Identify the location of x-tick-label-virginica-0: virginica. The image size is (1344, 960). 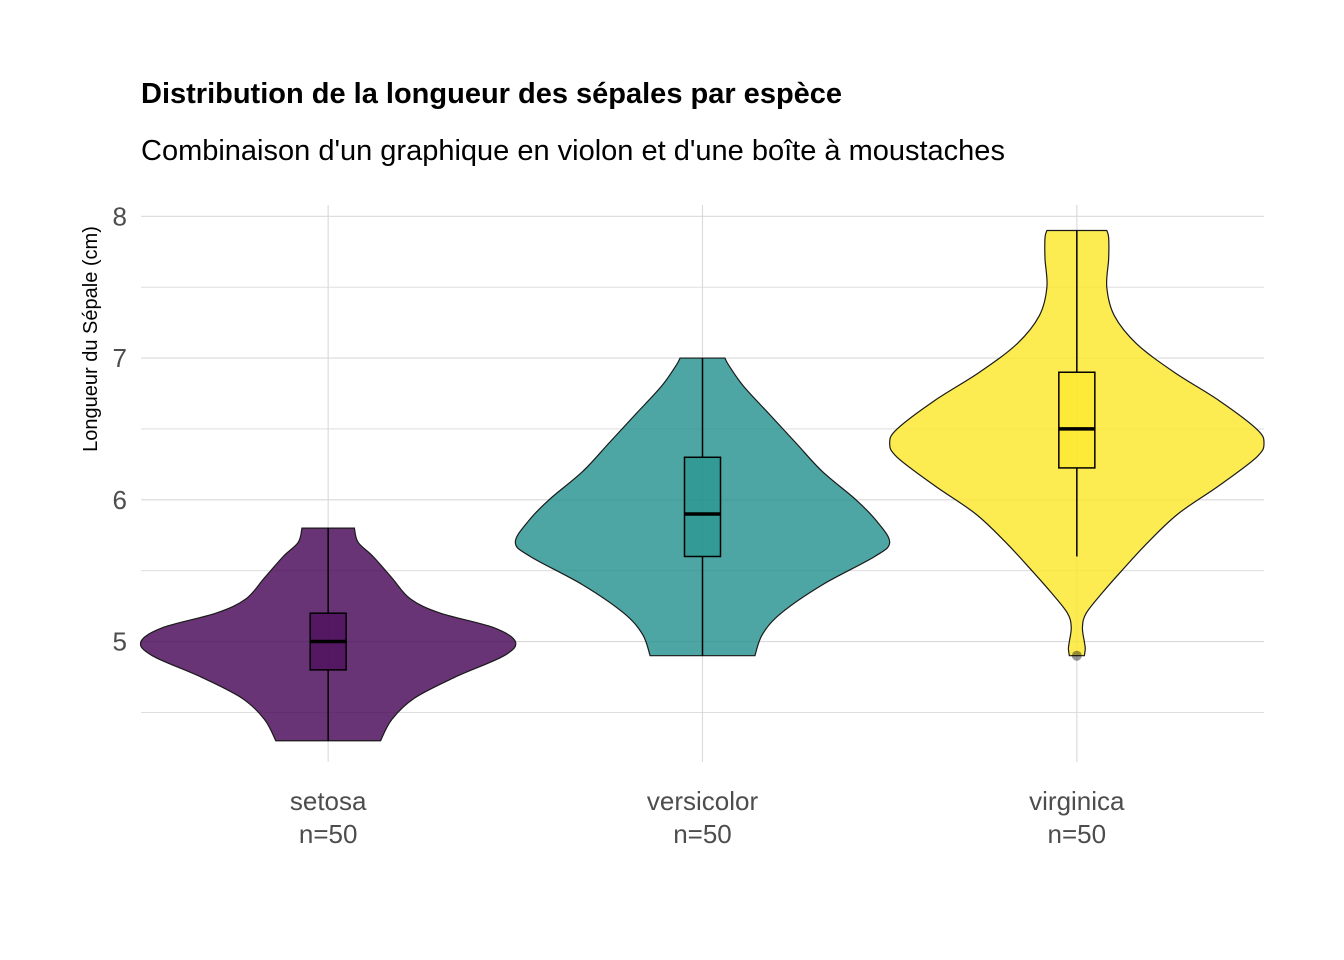
(1077, 801).